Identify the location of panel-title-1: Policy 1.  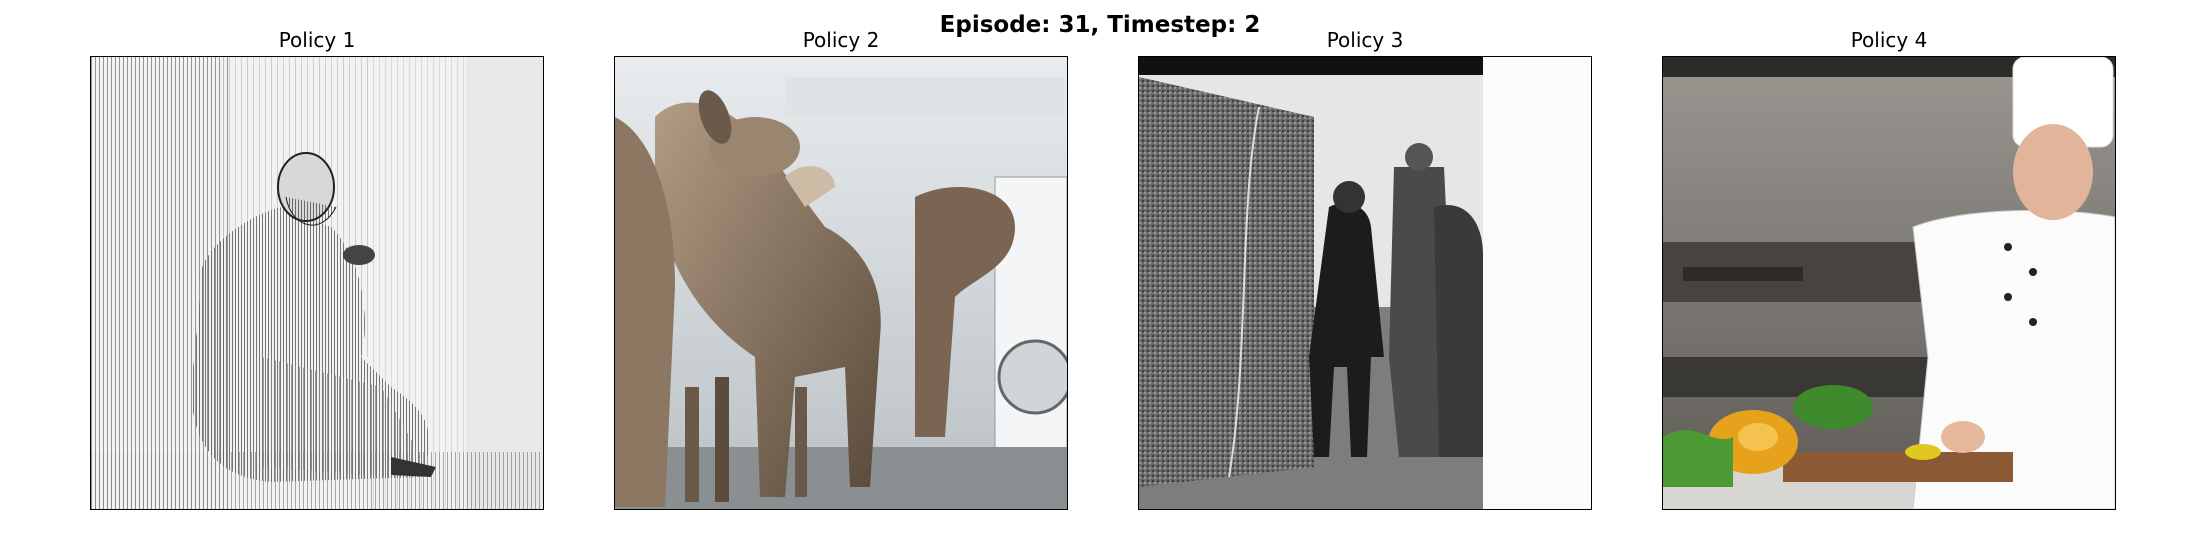
(317, 40).